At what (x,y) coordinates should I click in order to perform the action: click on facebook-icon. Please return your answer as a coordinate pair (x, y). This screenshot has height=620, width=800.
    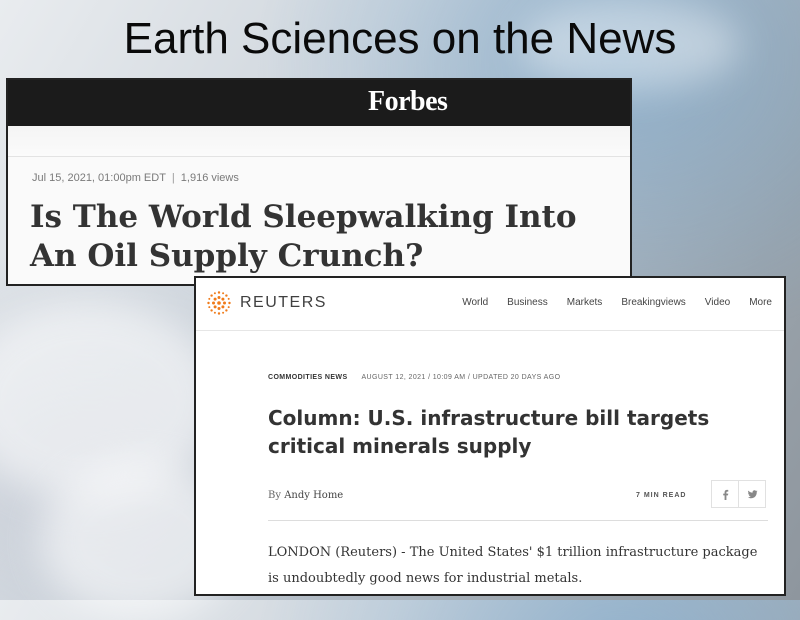
    Looking at the image, I should click on (725, 494).